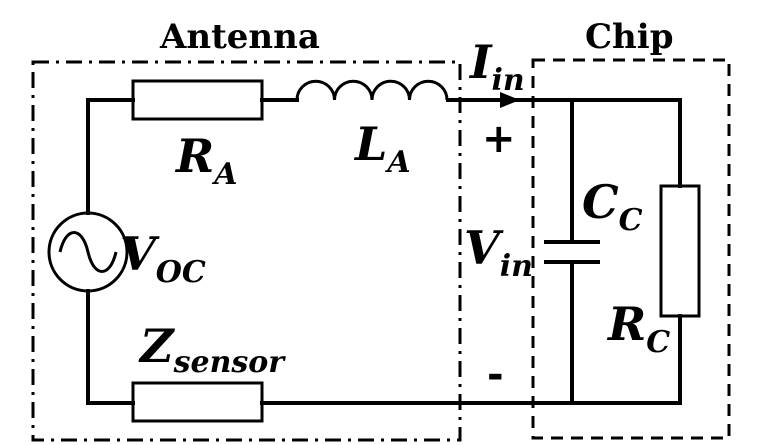 The height and width of the screenshot is (445, 776). I want to click on label-z-sensor: Zsensor, so click(212, 349).